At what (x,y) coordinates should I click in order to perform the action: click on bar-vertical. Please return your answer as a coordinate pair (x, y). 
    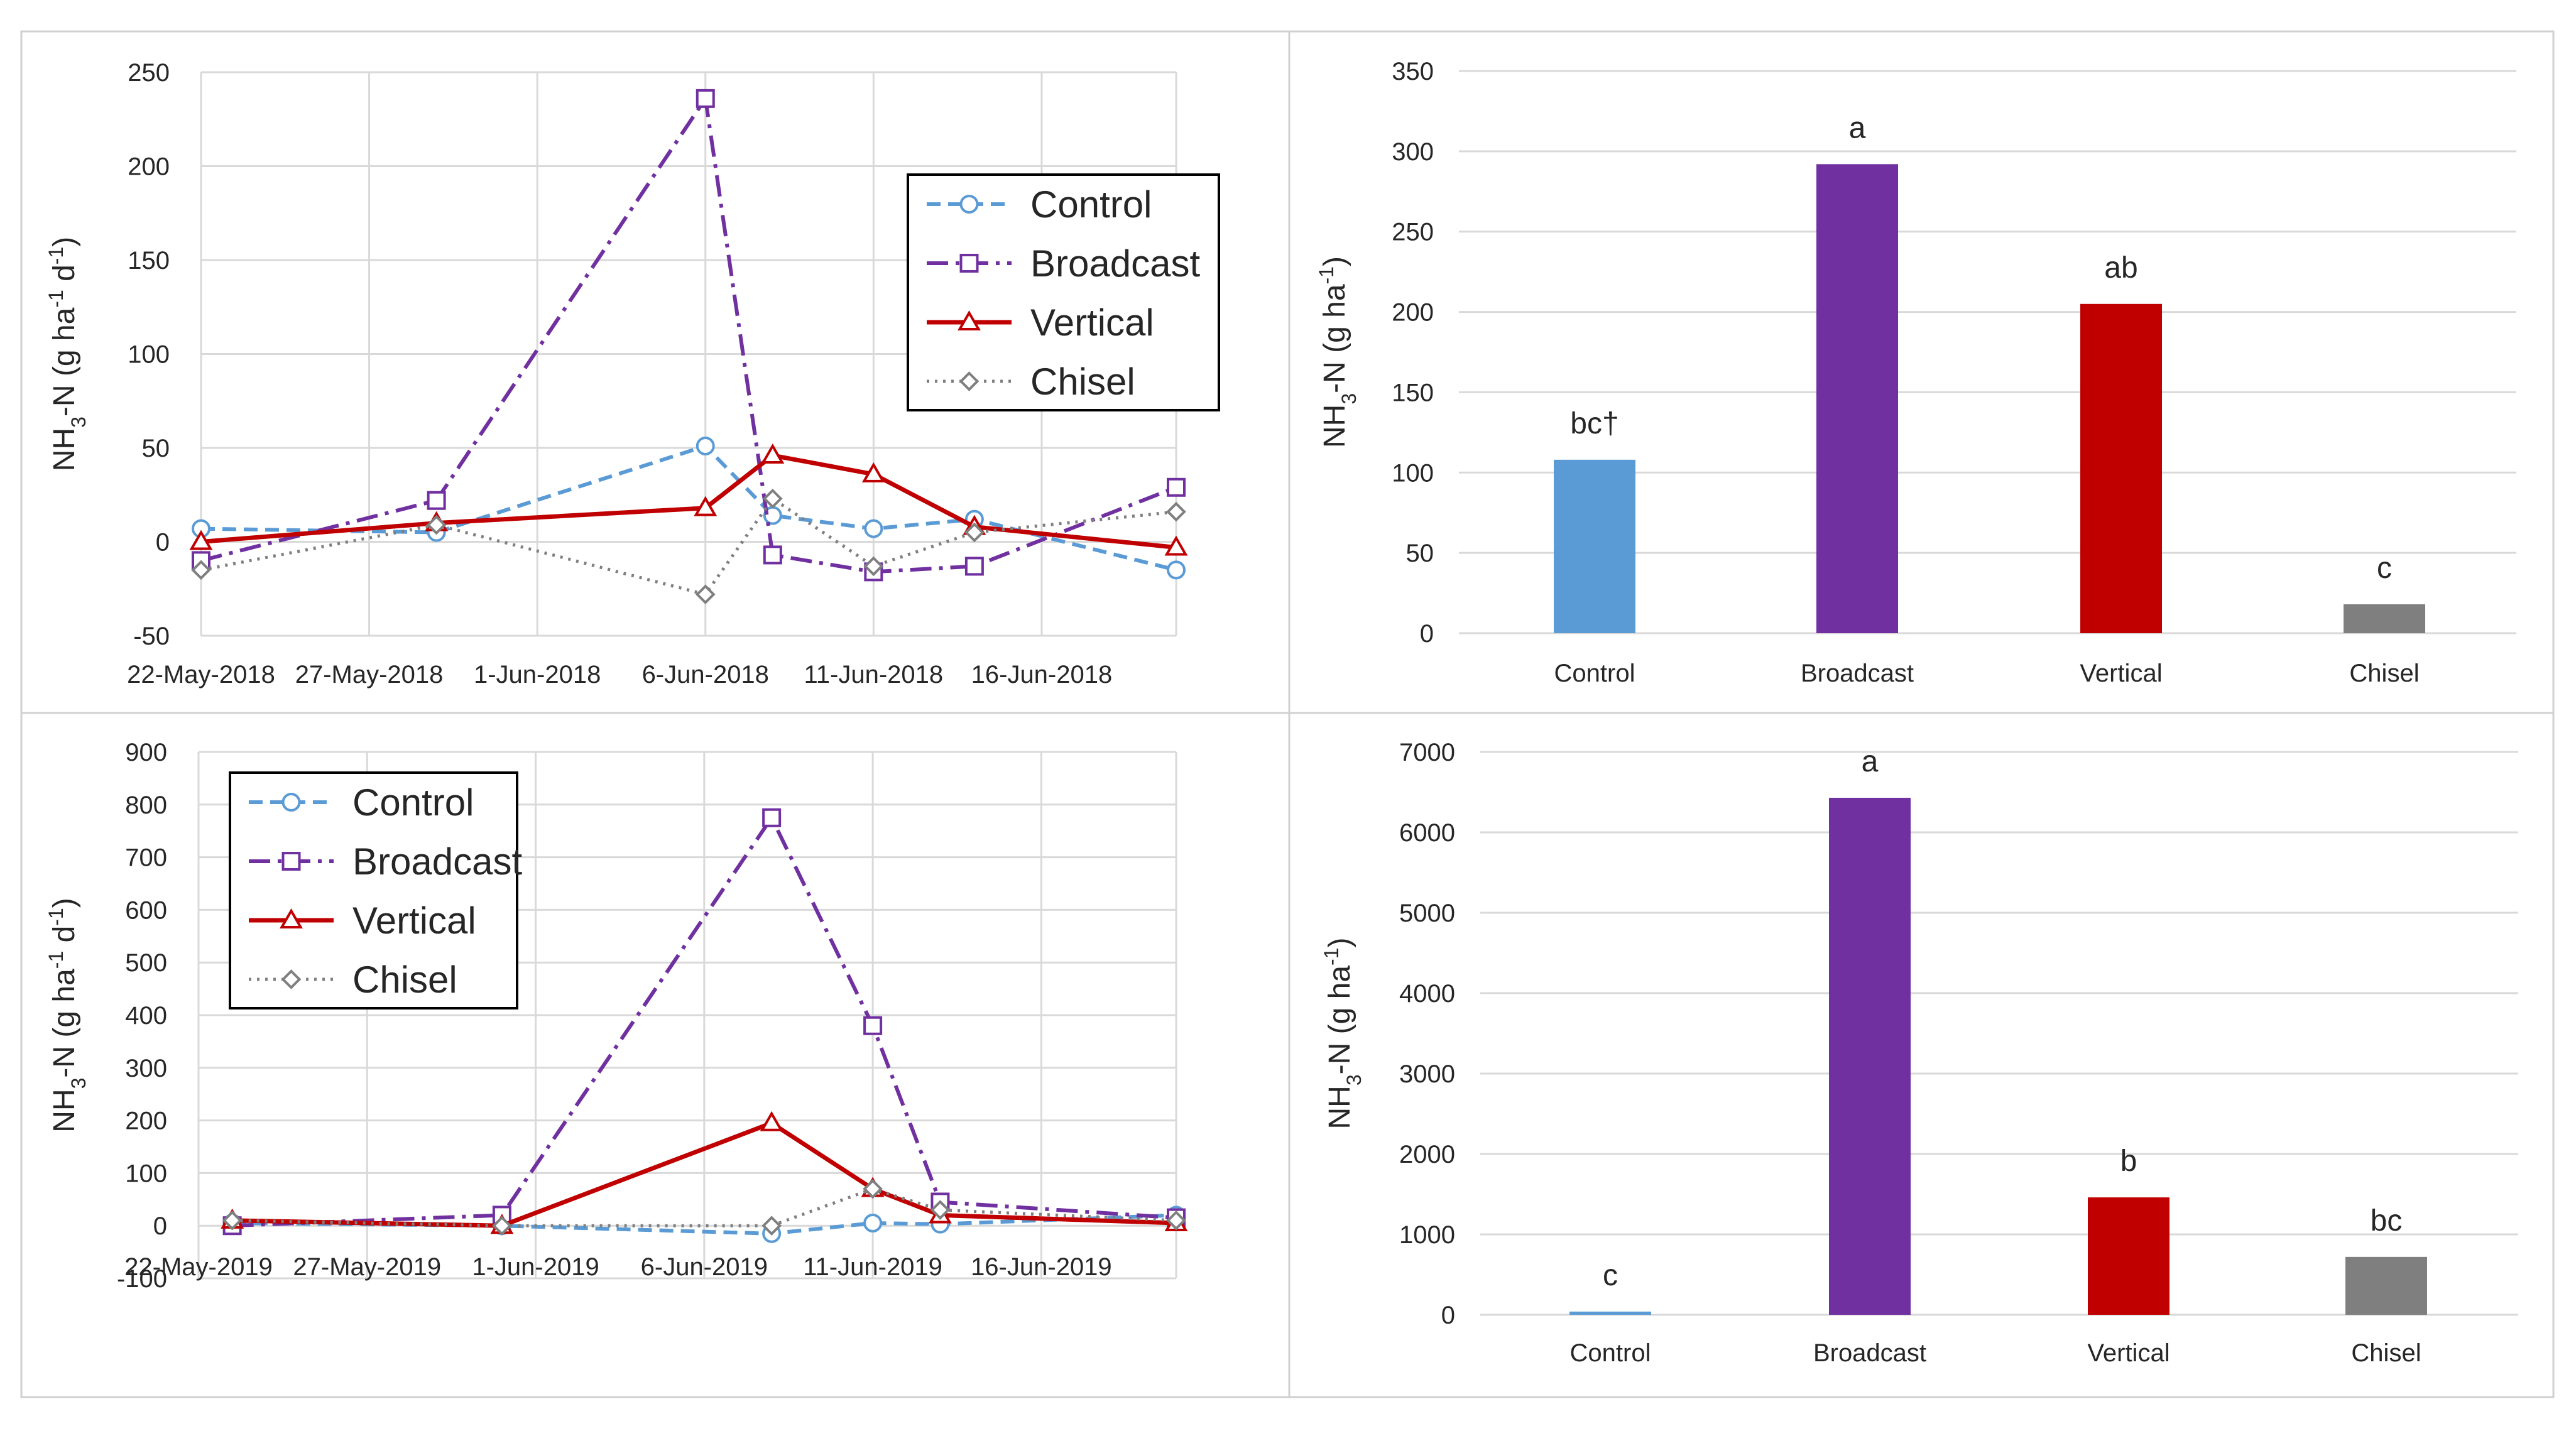
    Looking at the image, I should click on (2121, 468).